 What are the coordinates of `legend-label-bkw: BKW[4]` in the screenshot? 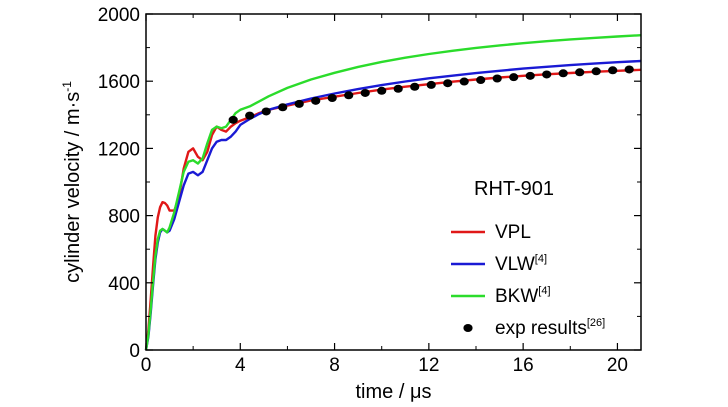 It's located at (523, 296).